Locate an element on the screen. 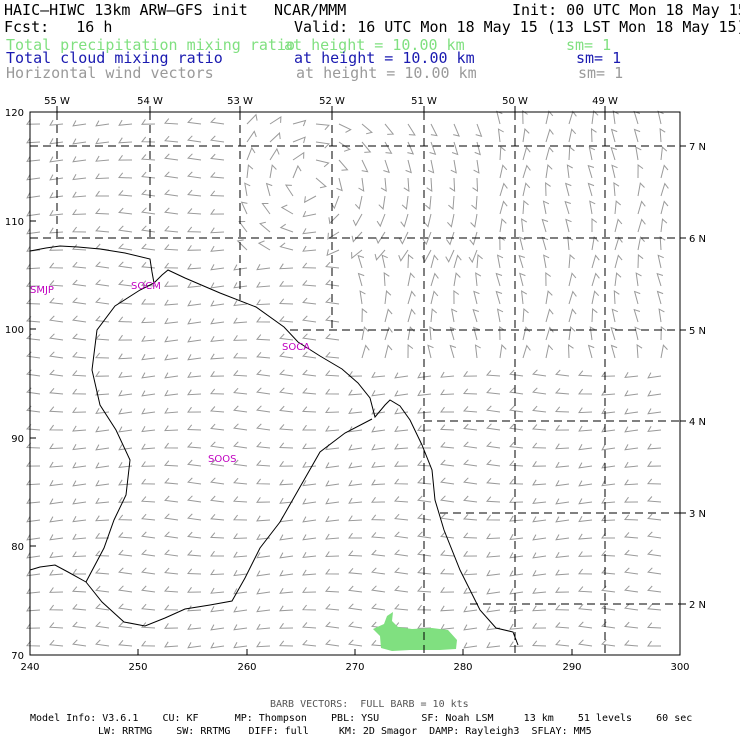 The height and width of the screenshot is (740, 740). field-name-precip: Total precipitation mixing ratio is located at coordinates (150, 45).